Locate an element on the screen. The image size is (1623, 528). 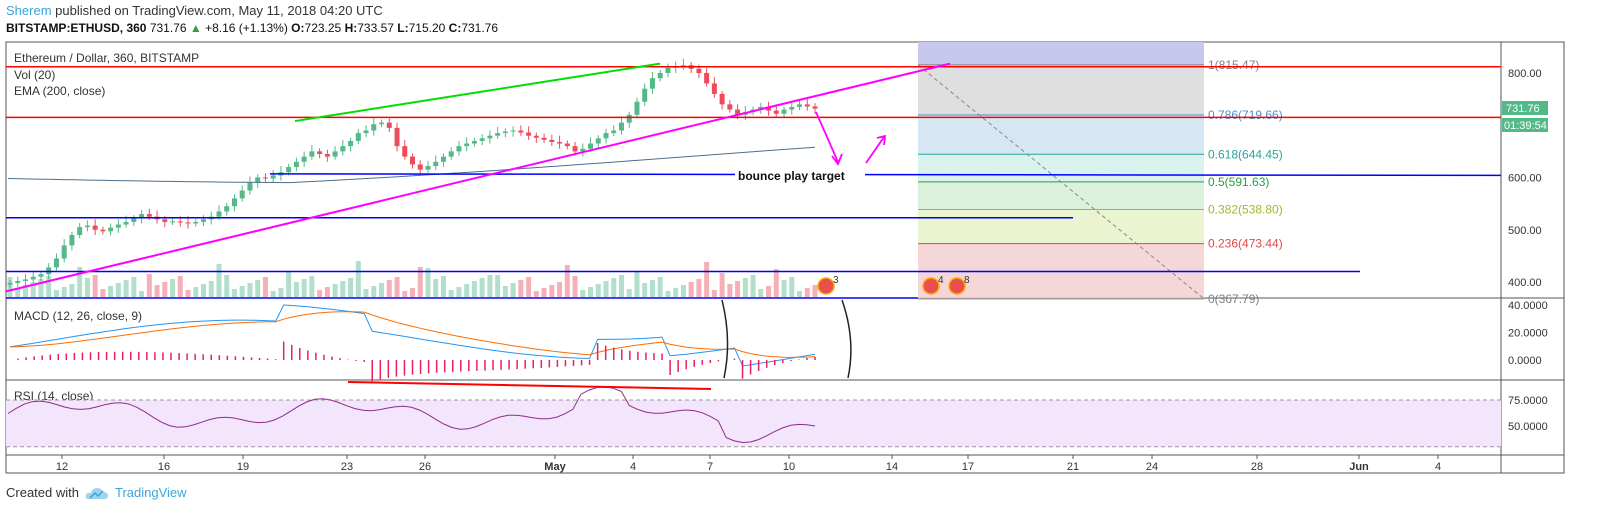
tradingview-link: TradingView is located at coordinates (150, 492).